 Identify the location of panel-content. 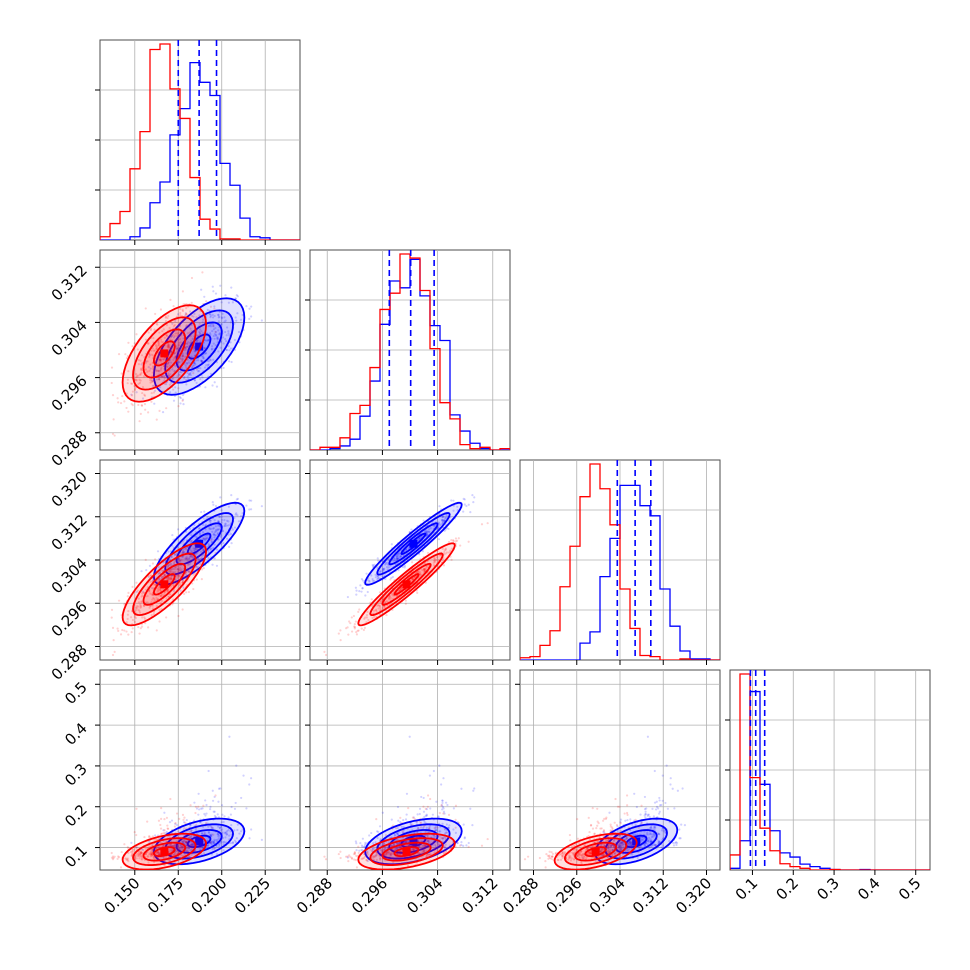
(186, 575).